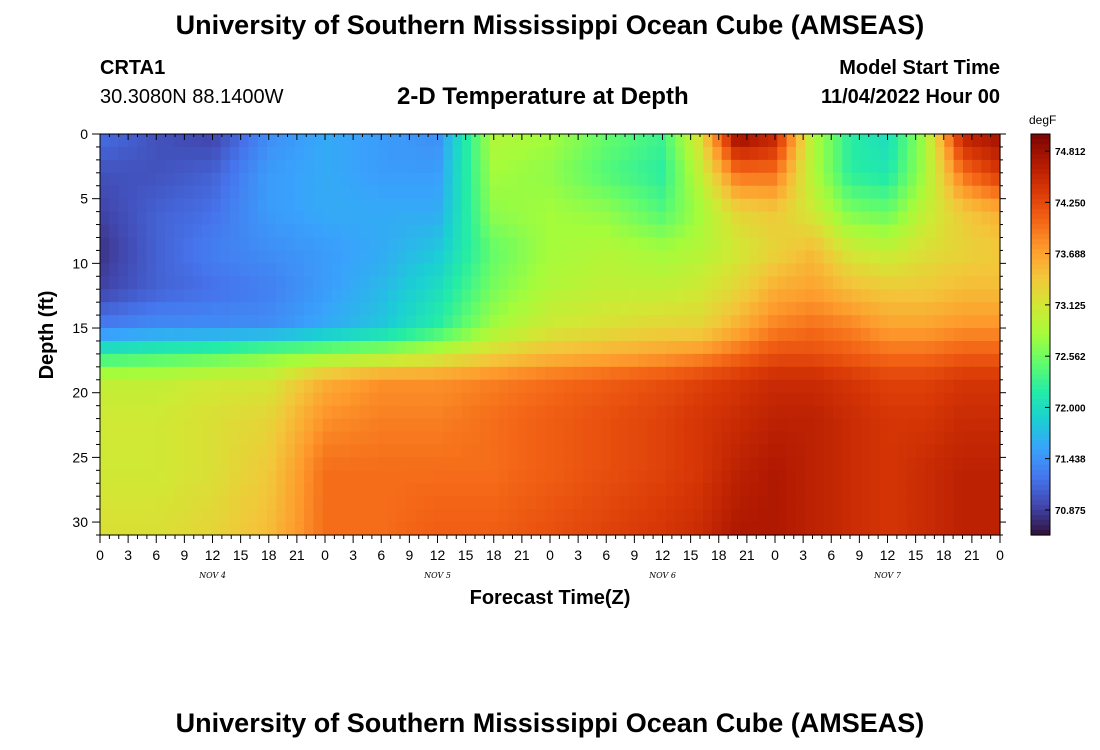 This screenshot has height=750, width=1100. I want to click on colorbar-label: 72.562, so click(1070, 357).